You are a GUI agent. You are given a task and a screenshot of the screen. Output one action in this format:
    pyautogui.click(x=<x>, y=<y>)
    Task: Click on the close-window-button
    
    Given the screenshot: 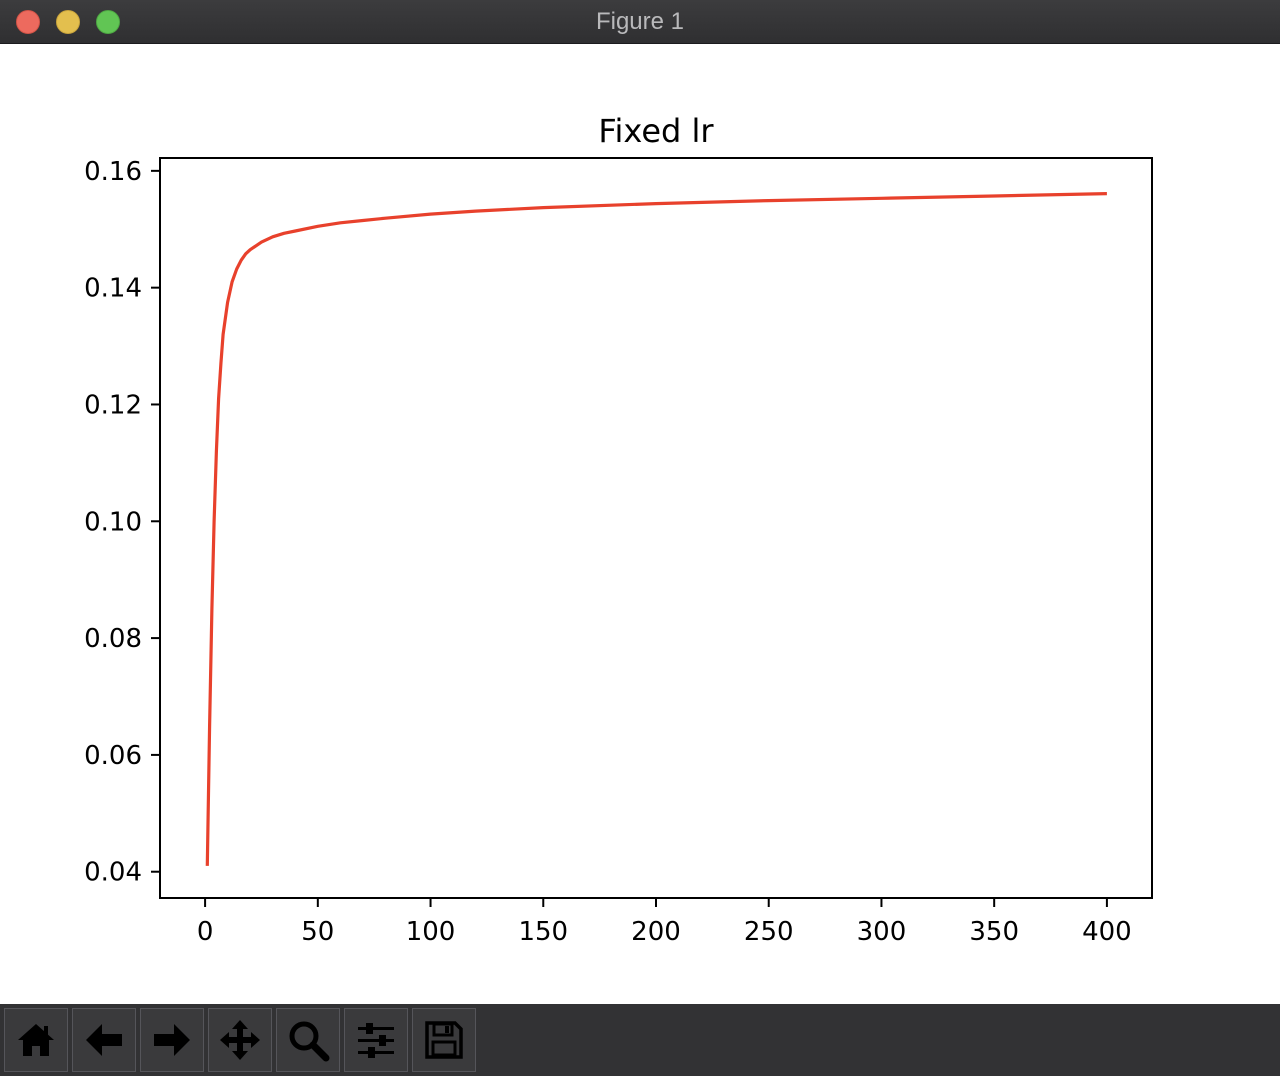 What is the action you would take?
    pyautogui.click(x=28, y=22)
    